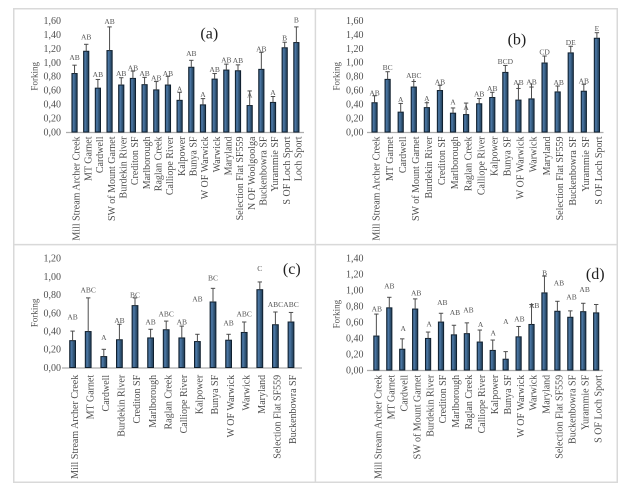 This screenshot has height=496, width=626. Describe the element at coordinates (355, 35) in the screenshot. I see `svg-text: 1,40` at that location.